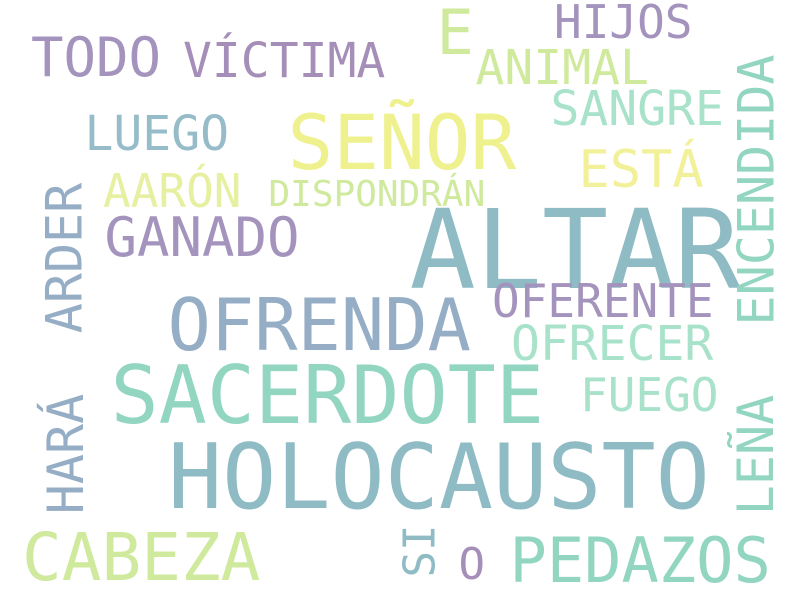  I want to click on word-esta: ESTÁ, so click(641, 170).